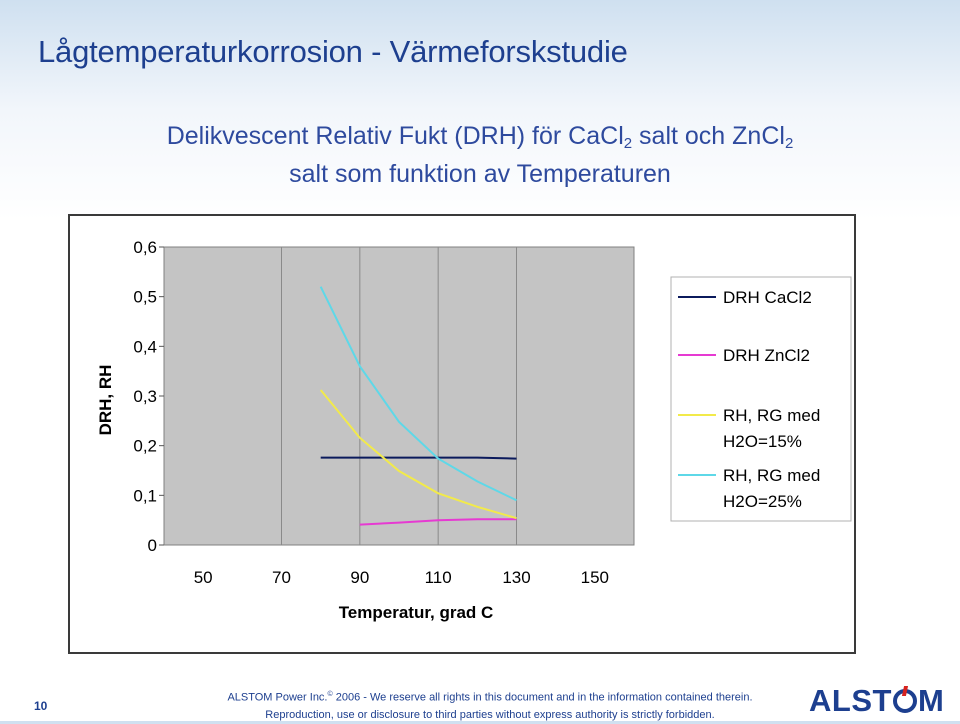 This screenshot has width=960, height=724. Describe the element at coordinates (277, 697) in the screenshot. I see `copyright-prefix: ALSTOM Power Inc.` at that location.